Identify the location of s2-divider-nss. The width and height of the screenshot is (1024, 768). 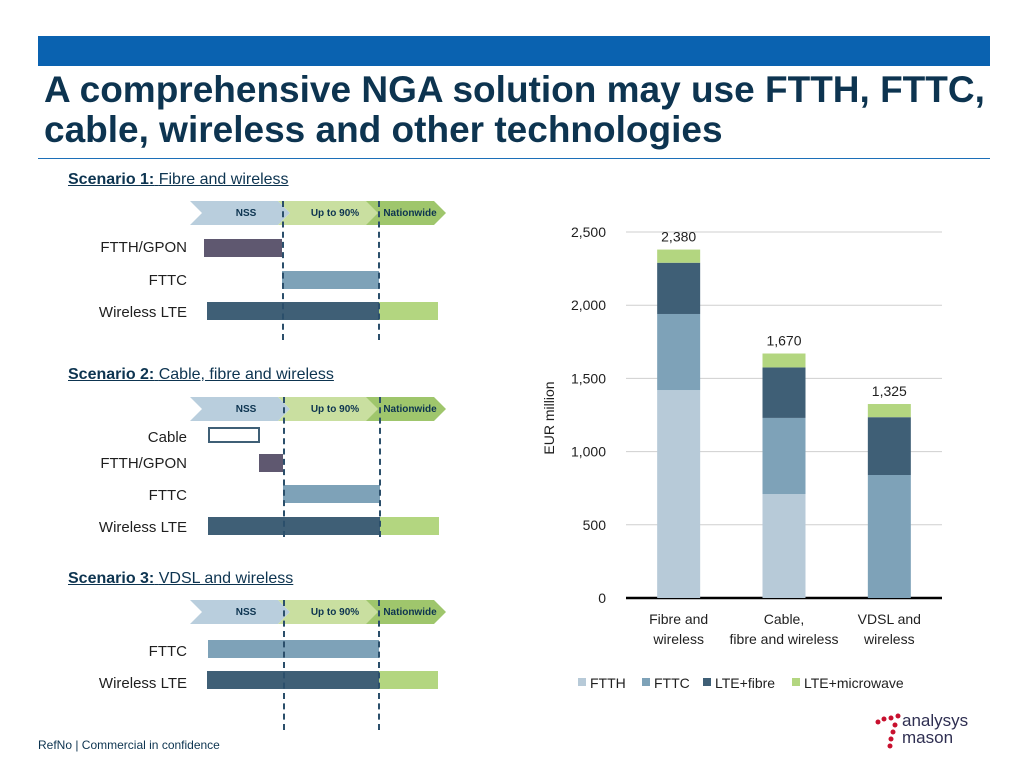
(284, 467).